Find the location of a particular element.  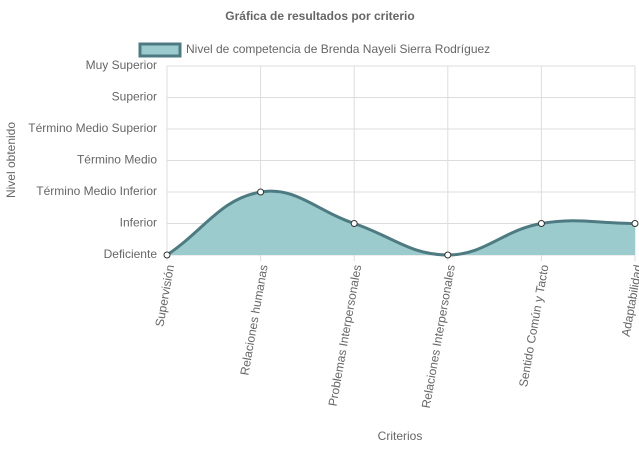

x-tick-label: Relaciones humanas is located at coordinates (253, 320).